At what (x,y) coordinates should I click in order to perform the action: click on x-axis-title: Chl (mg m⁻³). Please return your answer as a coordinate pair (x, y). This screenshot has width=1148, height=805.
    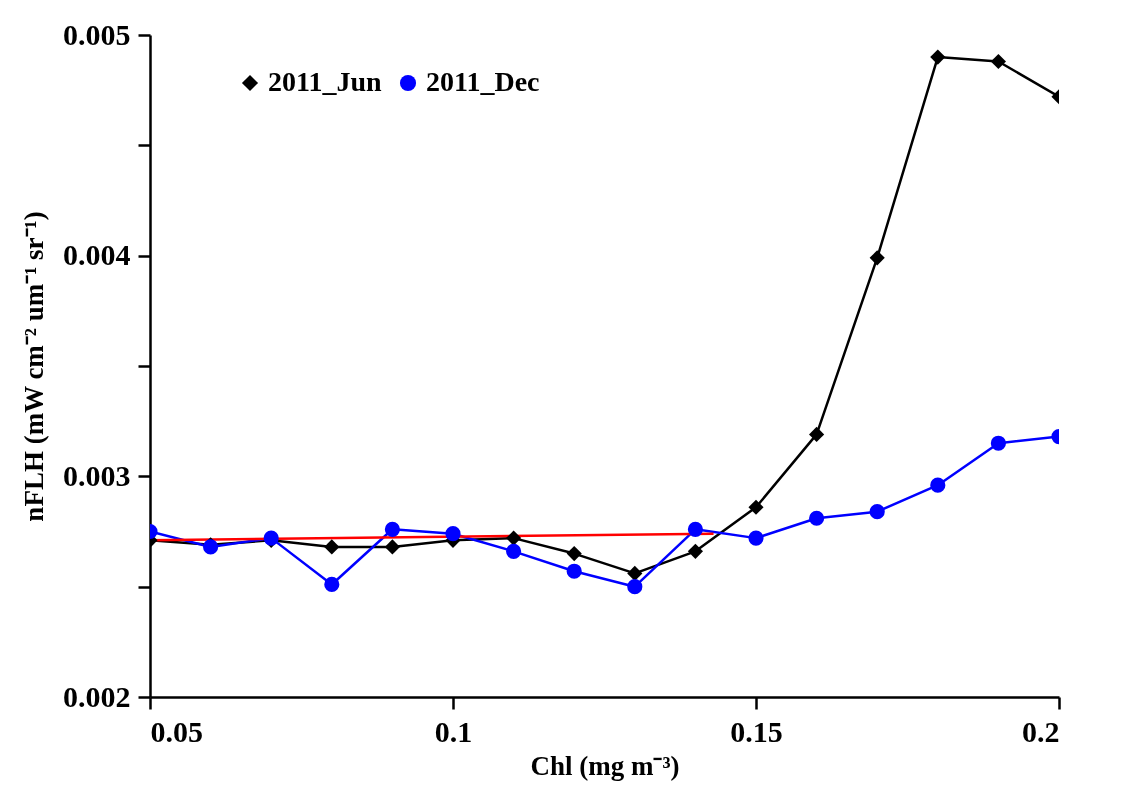
    Looking at the image, I should click on (605, 765).